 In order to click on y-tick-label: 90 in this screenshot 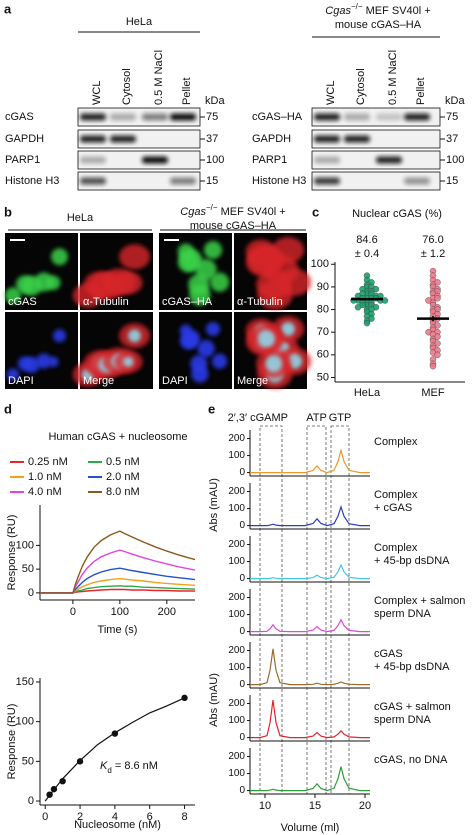, I will do `click(323, 287)`.